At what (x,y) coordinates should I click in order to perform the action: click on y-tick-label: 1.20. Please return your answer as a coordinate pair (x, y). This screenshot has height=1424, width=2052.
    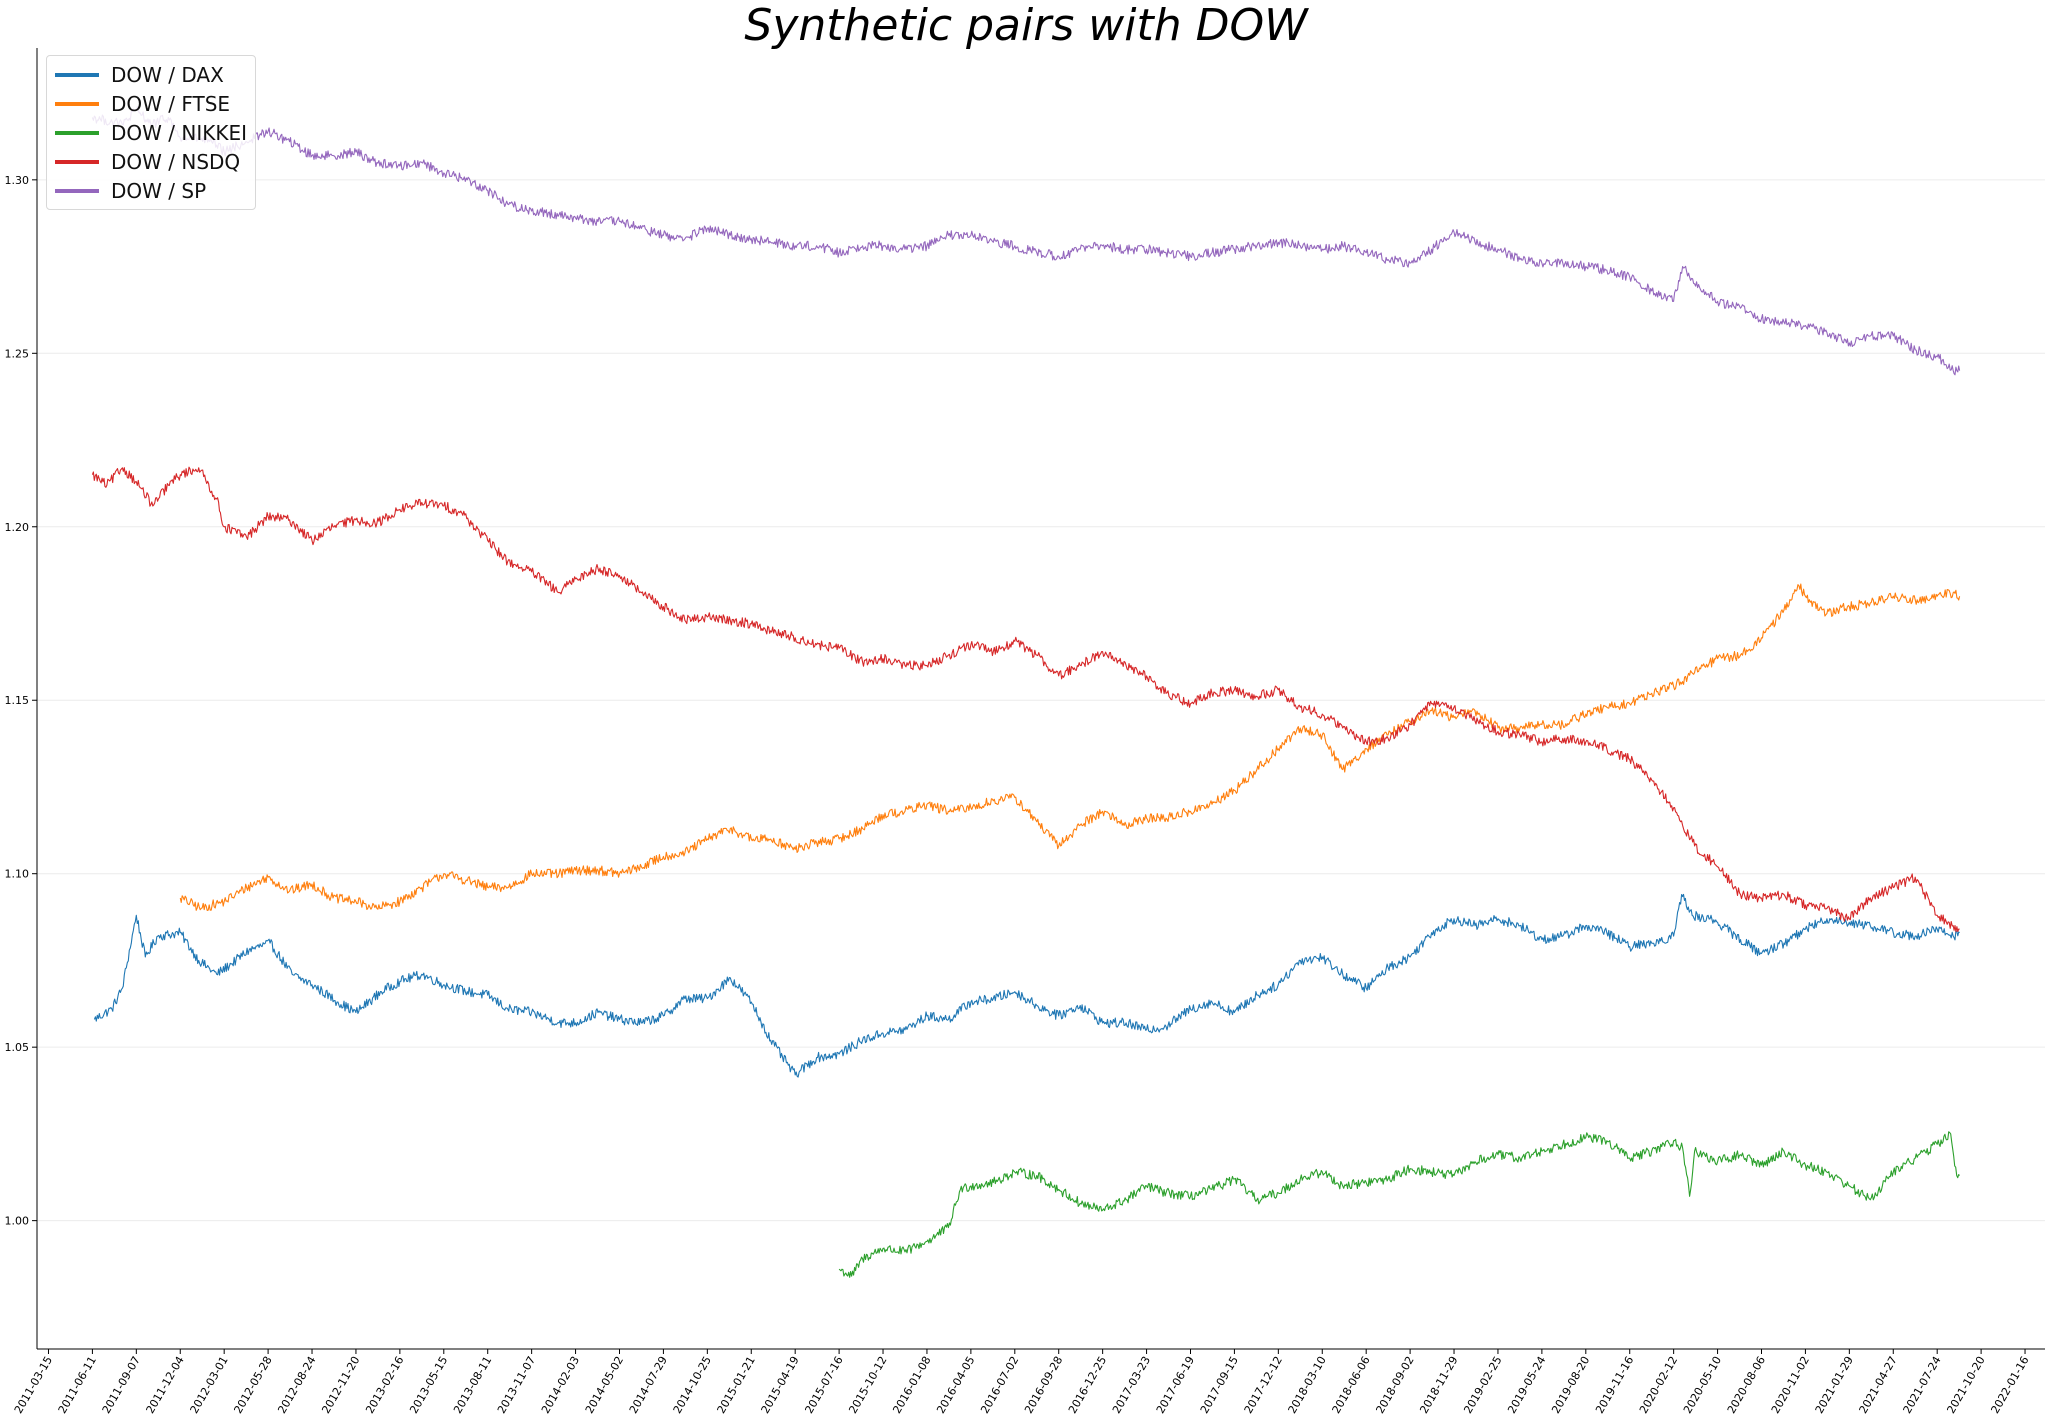
    Looking at the image, I should click on (17, 527).